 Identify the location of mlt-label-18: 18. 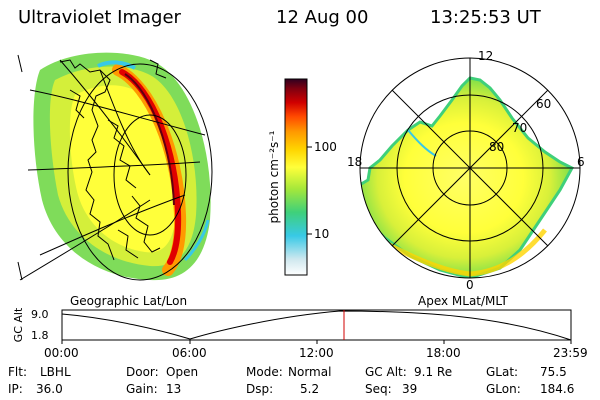
(355, 162).